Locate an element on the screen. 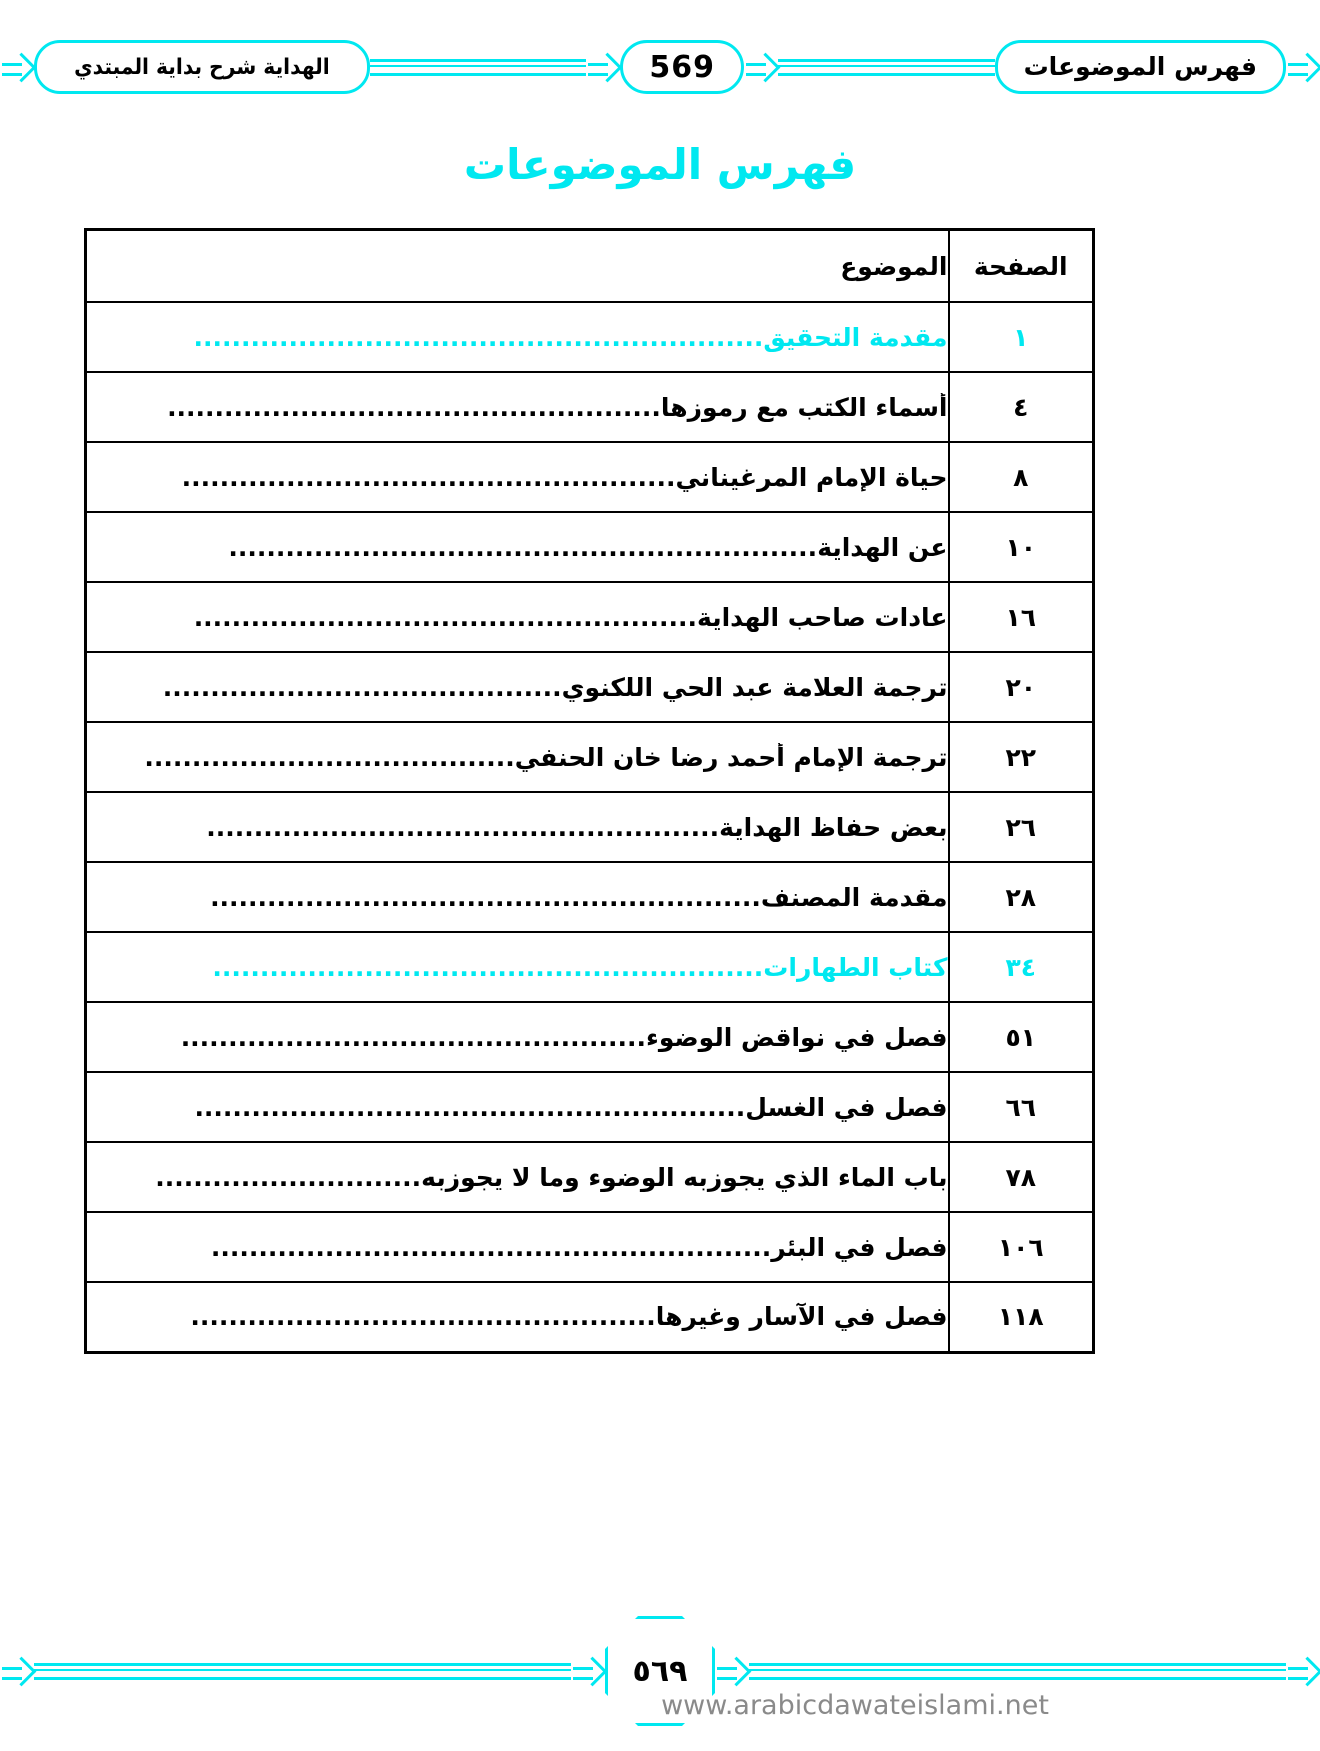 The image size is (1320, 1751). toc-topic-text: حياة الإمام المرغيناني is located at coordinates (811, 477).